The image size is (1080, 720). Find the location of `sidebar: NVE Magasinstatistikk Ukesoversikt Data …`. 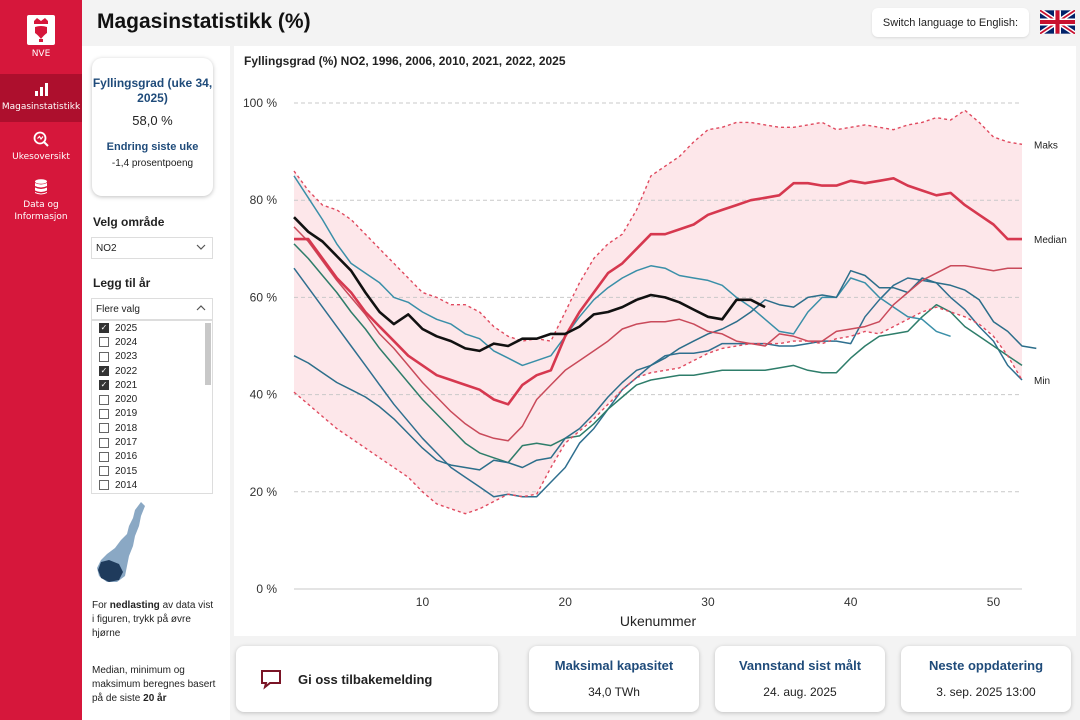

sidebar: NVE Magasinstatistikk Ukesoversikt Data … is located at coordinates (41, 360).